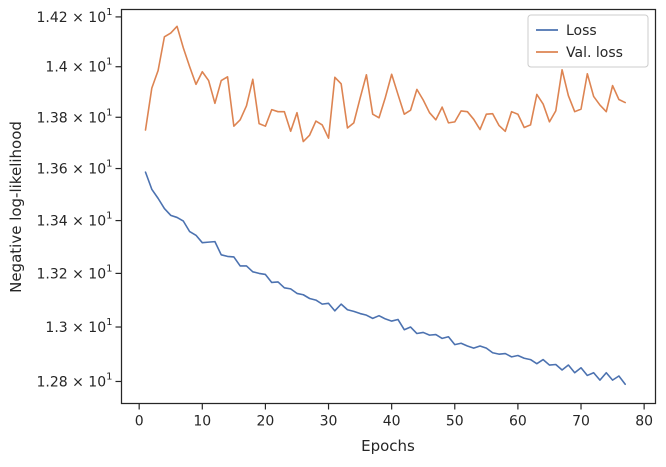  What do you see at coordinates (644, 422) in the screenshot?
I see `x-tick-label: 80` at bounding box center [644, 422].